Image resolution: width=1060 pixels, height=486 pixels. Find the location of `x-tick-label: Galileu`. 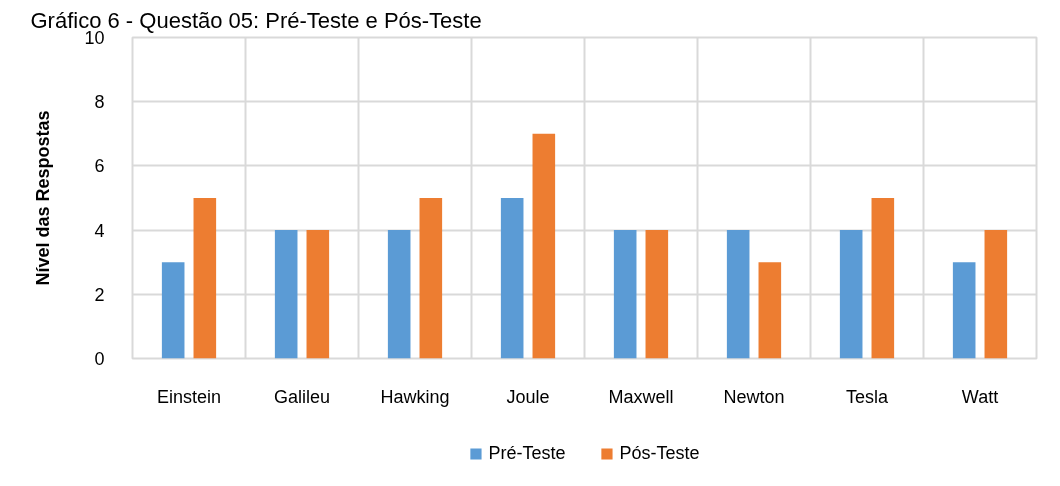

x-tick-label: Galileu is located at coordinates (302, 396).